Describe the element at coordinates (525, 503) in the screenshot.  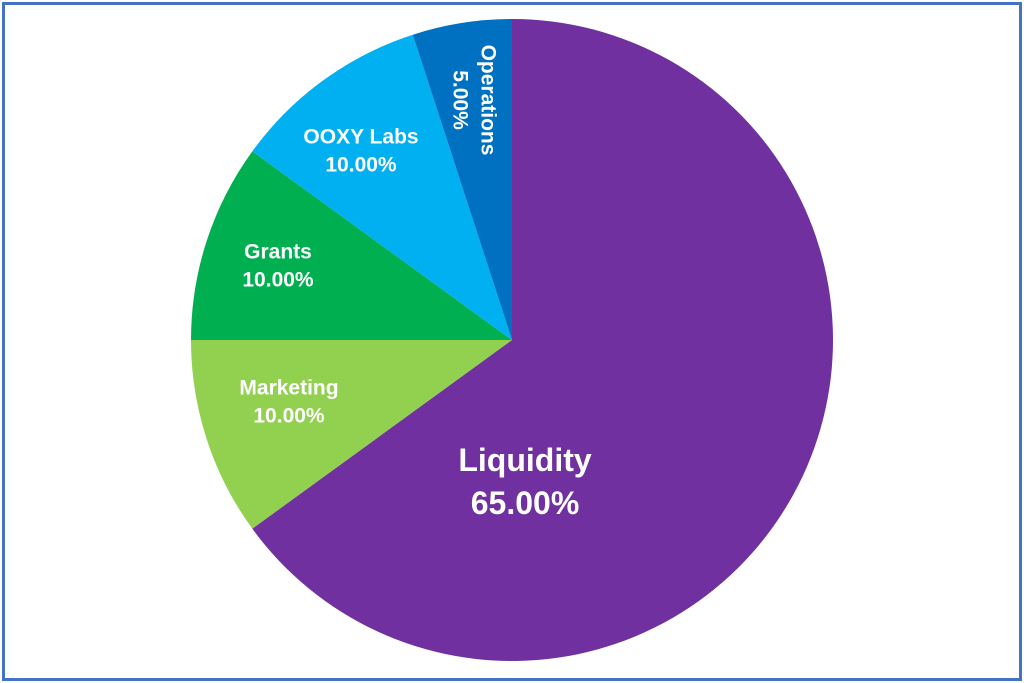
I see `slice-label-percent: 65.00%` at that location.